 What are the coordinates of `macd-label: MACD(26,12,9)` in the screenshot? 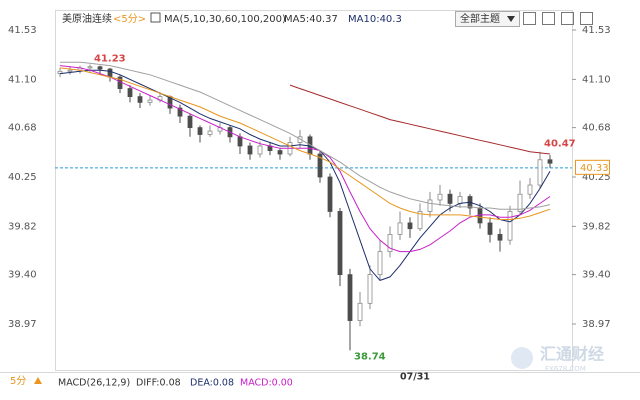 It's located at (94, 383).